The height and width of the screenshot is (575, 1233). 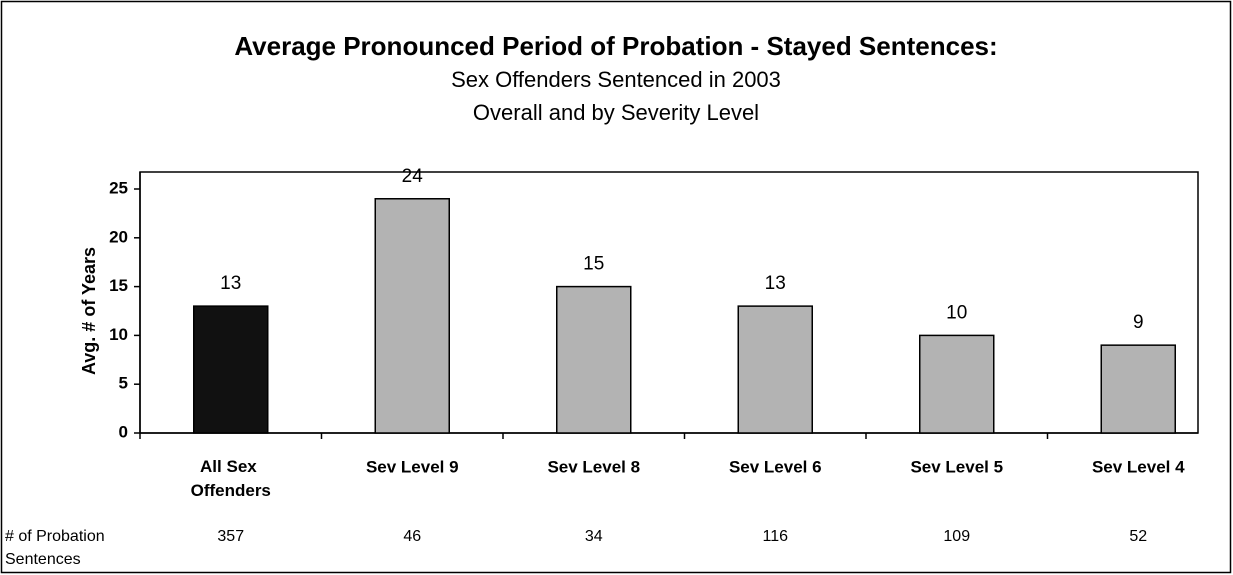 I want to click on count: 52, so click(x=1138, y=536).